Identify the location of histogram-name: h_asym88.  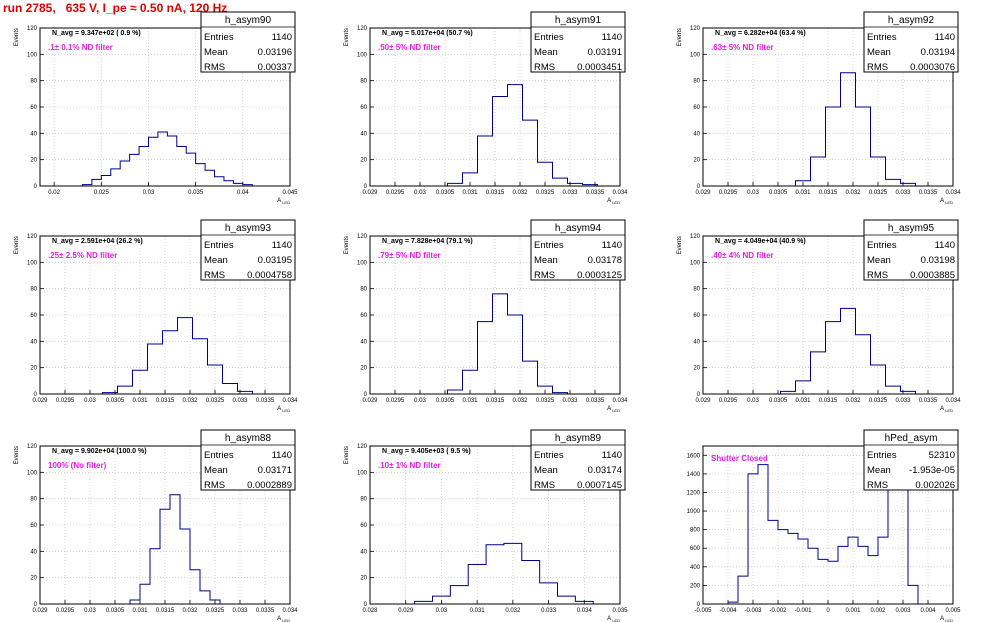
(248, 438).